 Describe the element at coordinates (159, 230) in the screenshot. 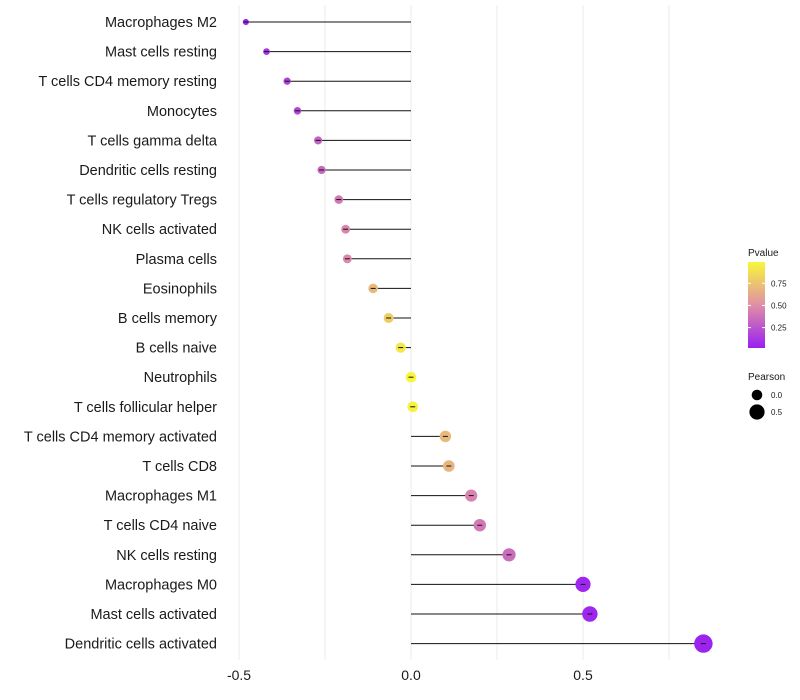

I see `category-label: NK cells activated` at that location.